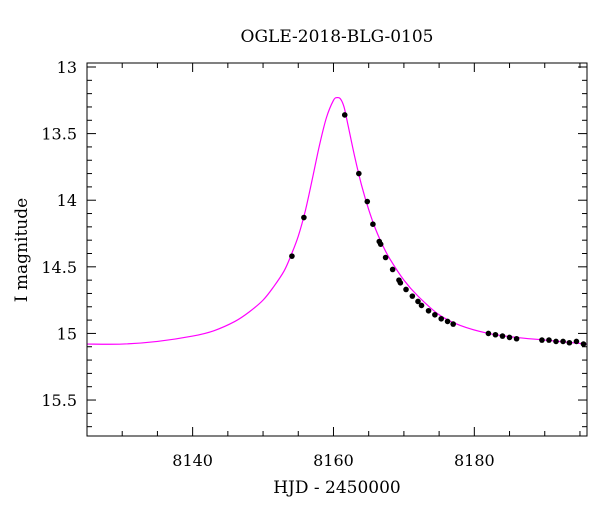 The image size is (600, 512). I want to click on y-tick-label: 14, so click(67, 200).